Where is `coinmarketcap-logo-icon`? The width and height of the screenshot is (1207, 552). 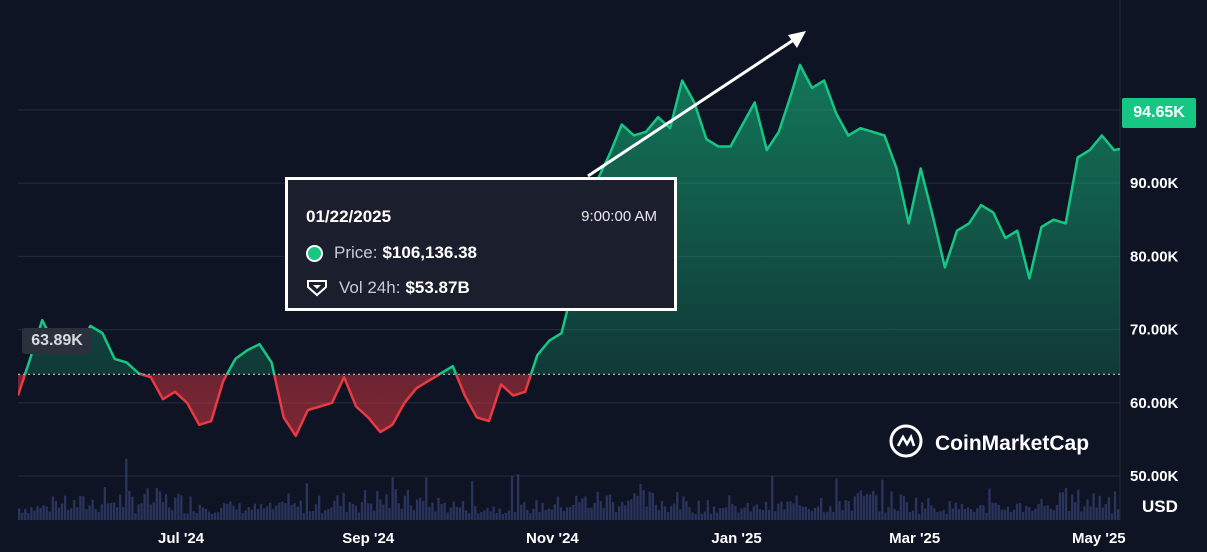
coinmarketcap-logo-icon is located at coordinates (906, 441).